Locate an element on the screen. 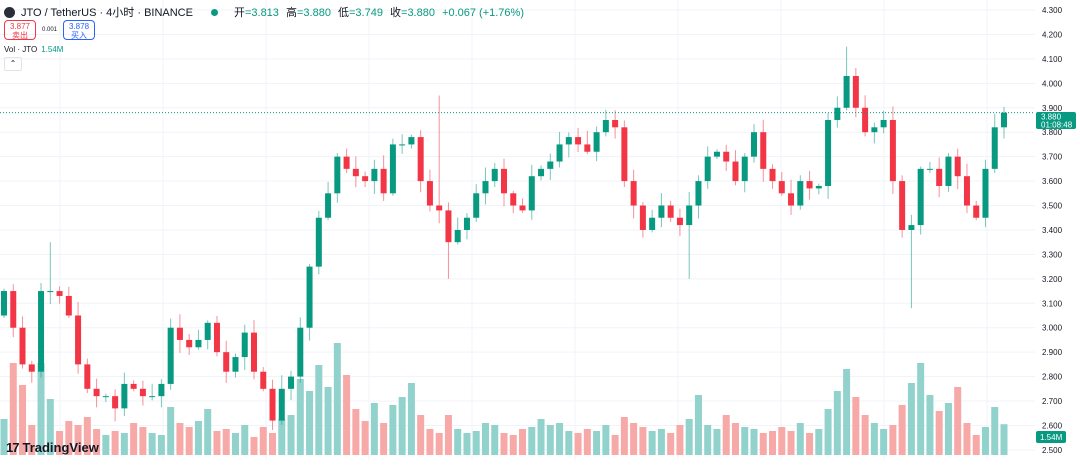 This screenshot has height=465, width=1080. y-tick-label: 3.800 is located at coordinates (1052, 132).